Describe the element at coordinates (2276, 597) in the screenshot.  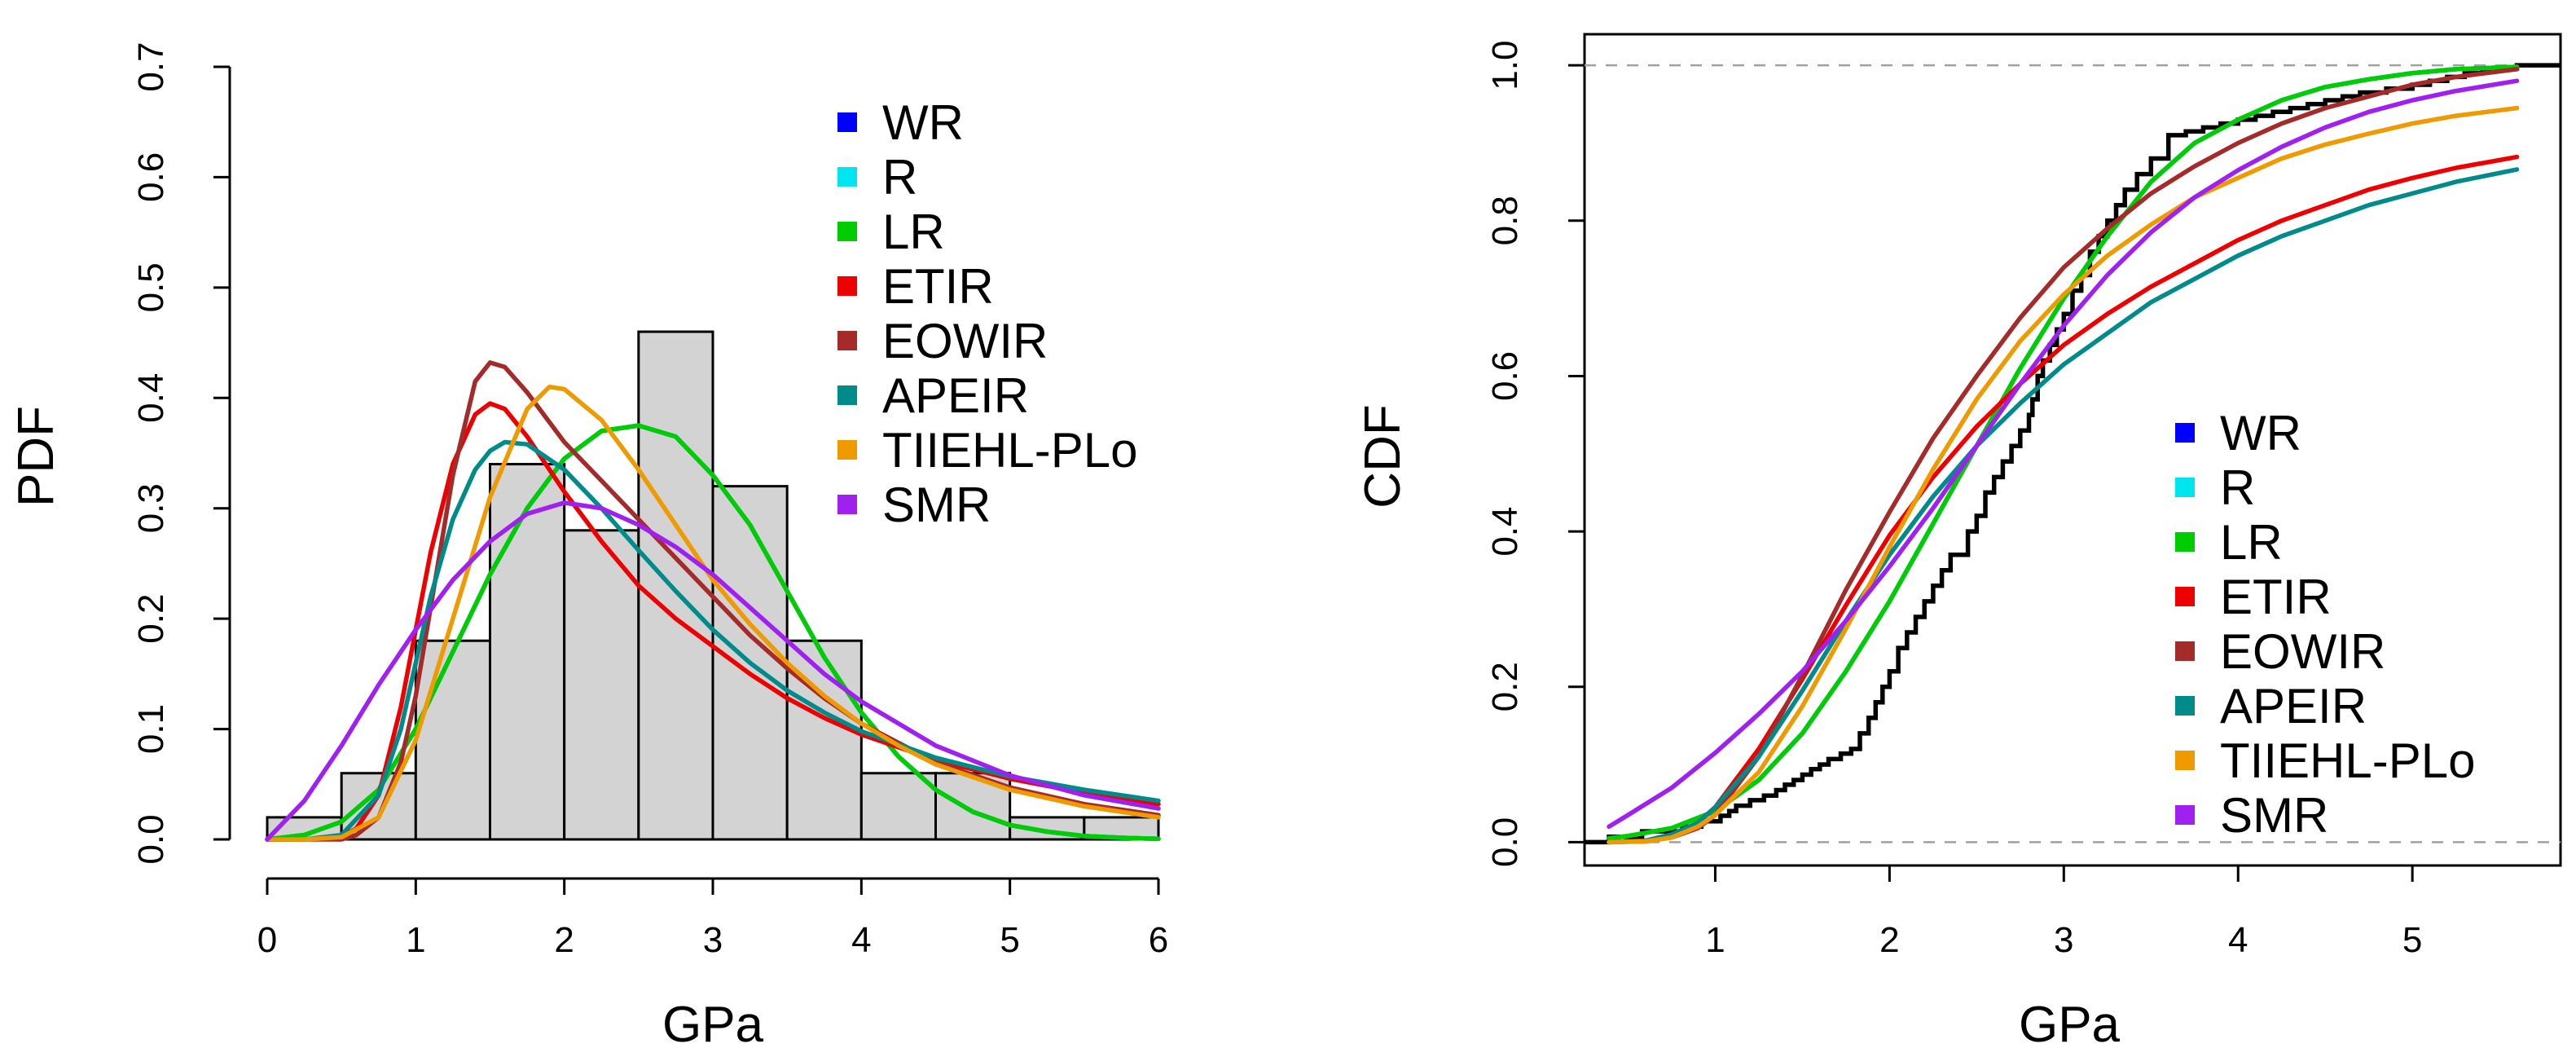
I see `cdf-legend-label-etir: ETIR` at that location.